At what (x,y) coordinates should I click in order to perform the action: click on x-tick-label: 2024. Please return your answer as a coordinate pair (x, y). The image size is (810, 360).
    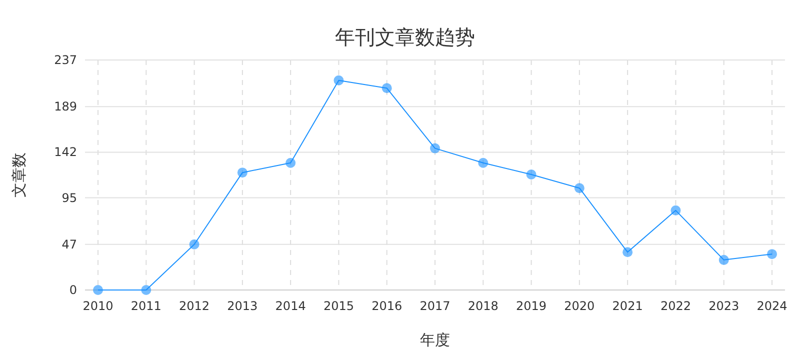
    Looking at the image, I should click on (772, 306).